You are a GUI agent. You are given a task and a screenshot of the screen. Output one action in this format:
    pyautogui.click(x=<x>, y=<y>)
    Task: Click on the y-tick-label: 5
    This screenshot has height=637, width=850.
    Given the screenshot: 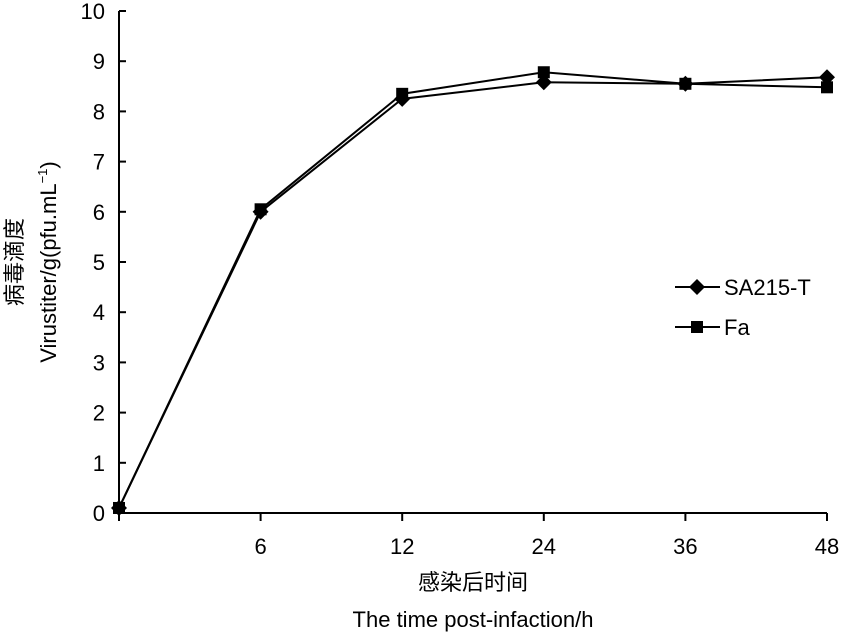 What is the action you would take?
    pyautogui.click(x=99, y=262)
    